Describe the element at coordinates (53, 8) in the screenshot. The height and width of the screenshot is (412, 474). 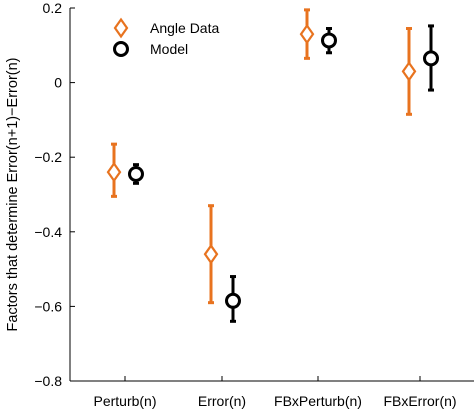
I see `y-tick-label: 0.2` at that location.